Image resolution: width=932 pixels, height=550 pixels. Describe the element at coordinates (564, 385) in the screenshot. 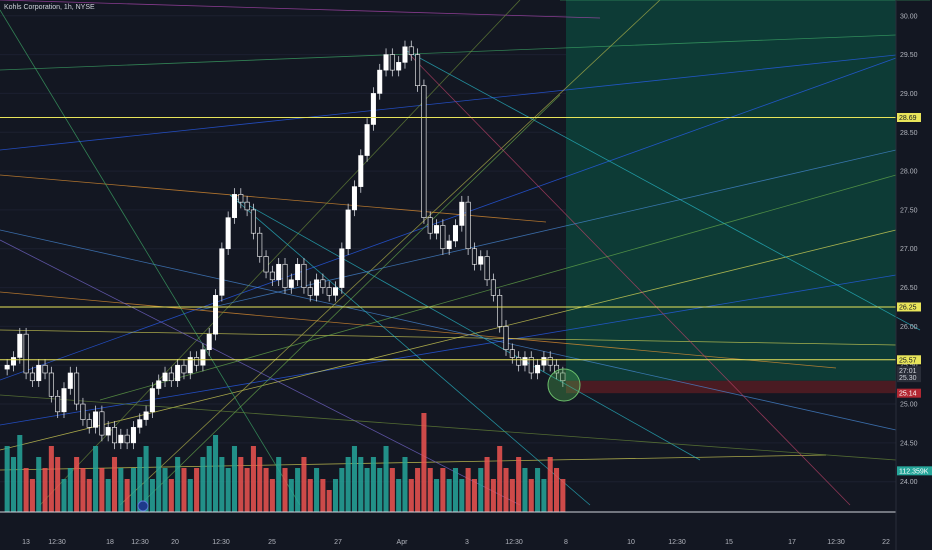

I see `entry-marker` at that location.